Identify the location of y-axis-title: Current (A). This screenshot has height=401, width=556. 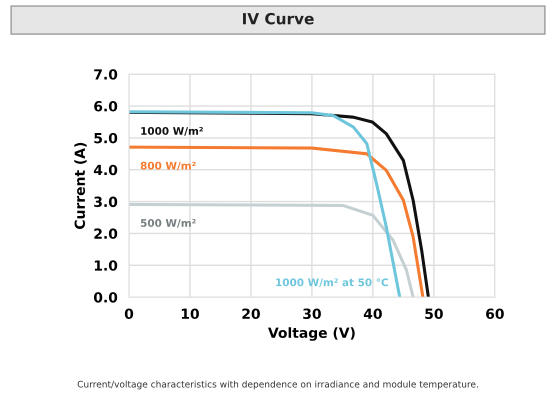
(80, 185).